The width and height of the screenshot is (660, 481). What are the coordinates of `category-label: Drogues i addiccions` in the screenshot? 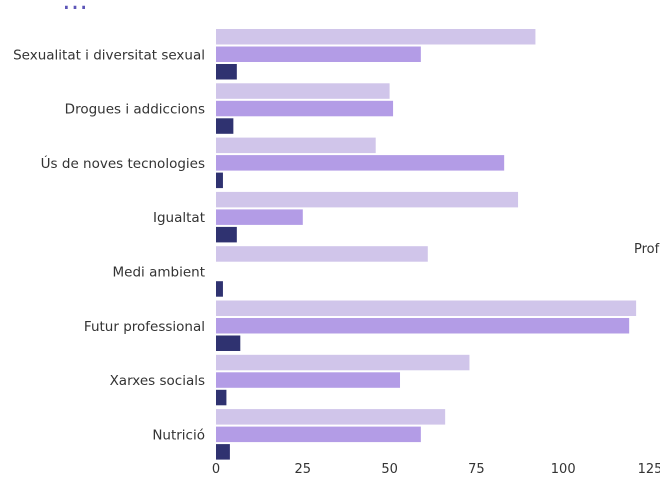 It's located at (135, 110).